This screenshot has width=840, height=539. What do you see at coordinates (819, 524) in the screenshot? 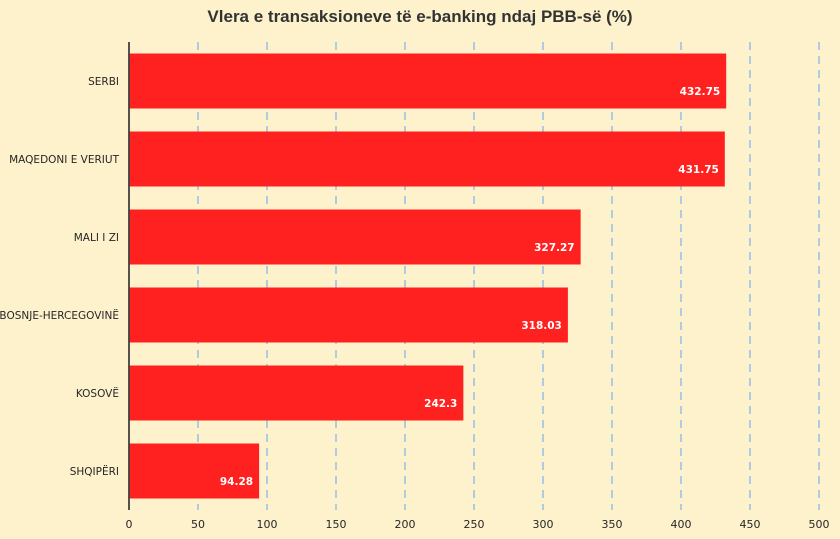
I see `x-tick-label: 500` at bounding box center [819, 524].